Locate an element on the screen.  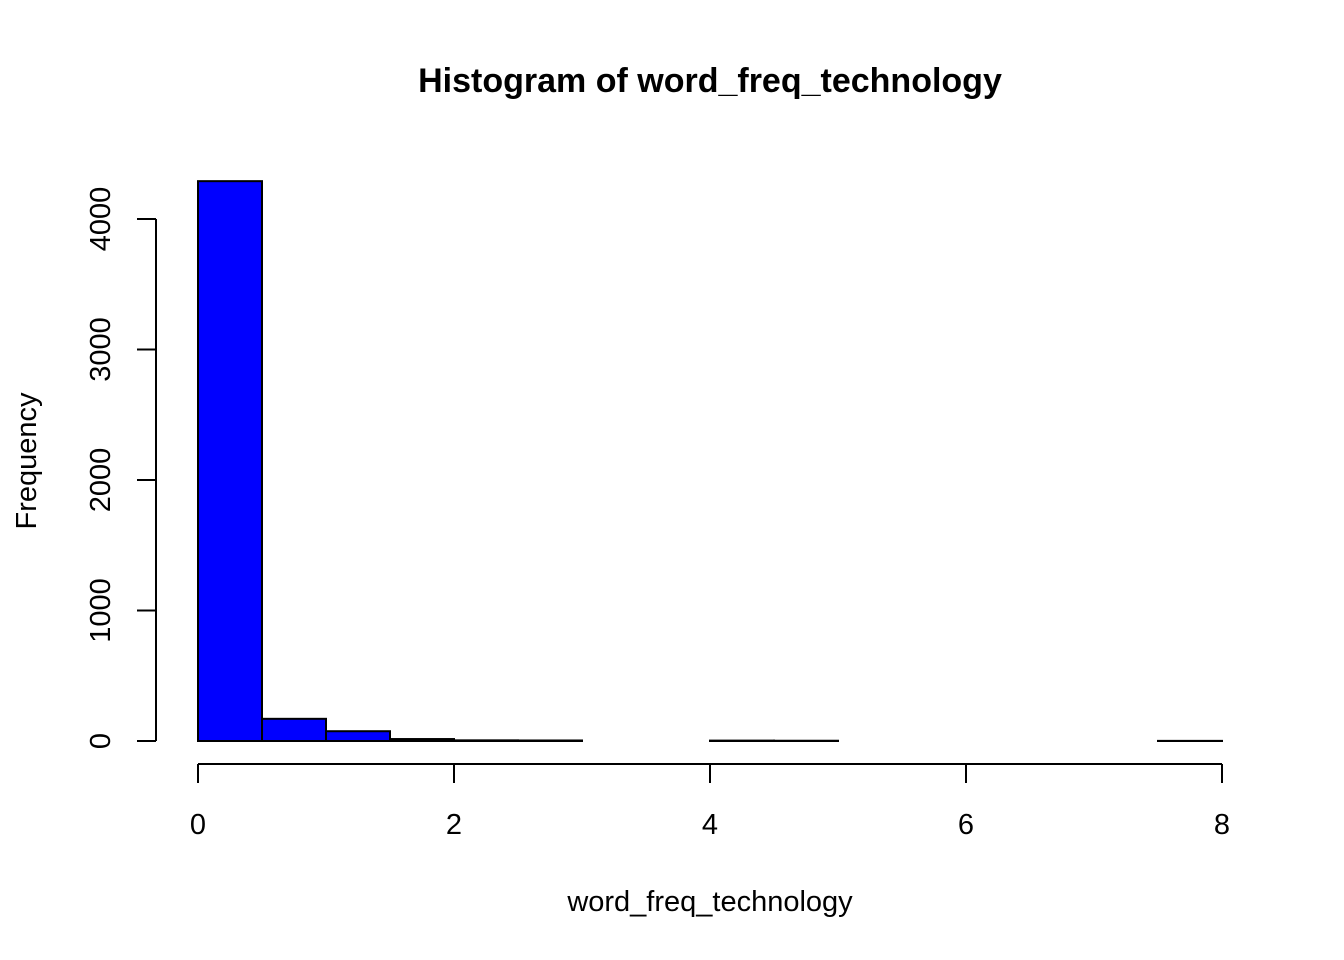
x-tick-label: 4 is located at coordinates (710, 825).